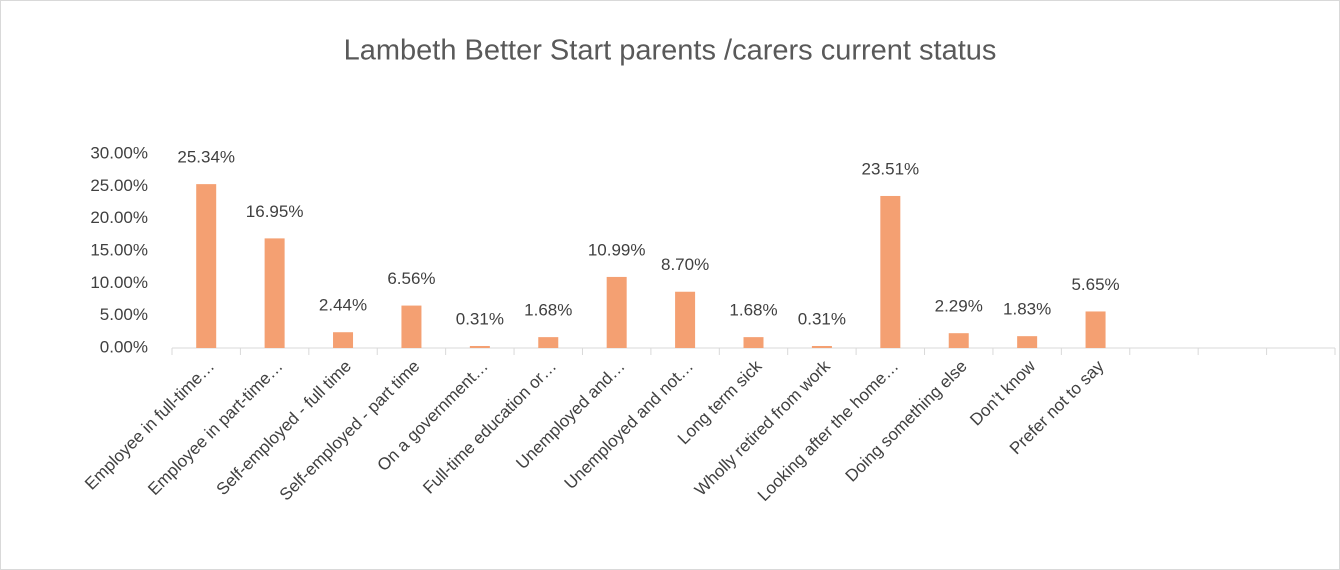  Describe the element at coordinates (685, 264) in the screenshot. I see `value-label: 8.70%` at that location.